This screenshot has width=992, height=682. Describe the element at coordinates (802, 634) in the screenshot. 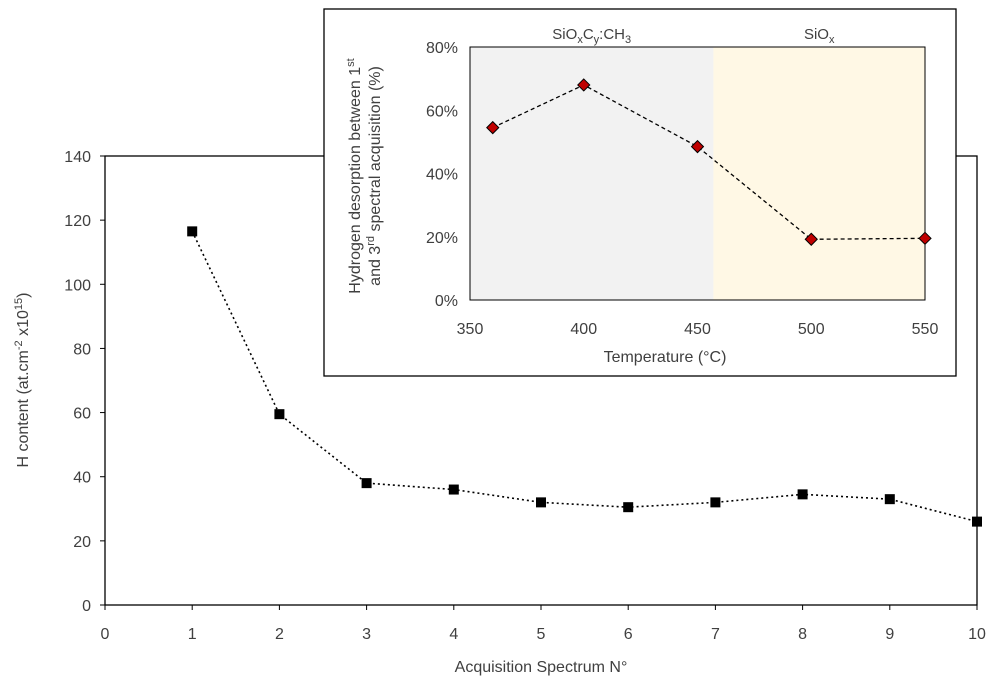

I see `main-x-tick-label: 8` at that location.